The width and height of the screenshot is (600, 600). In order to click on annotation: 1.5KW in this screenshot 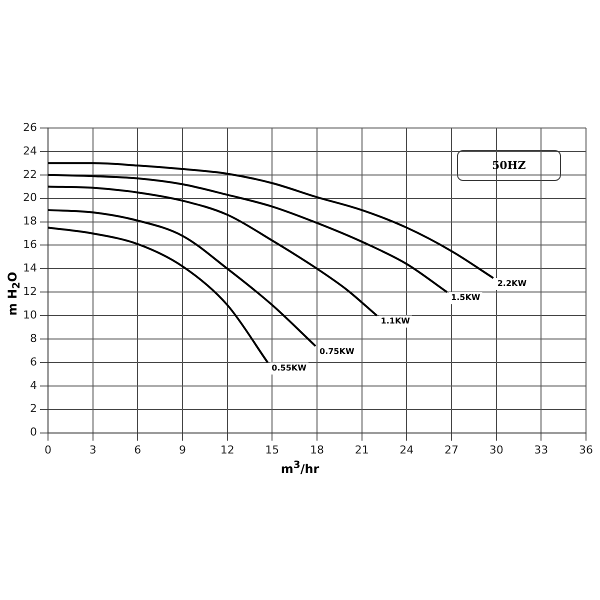, I will do `click(465, 297)`.